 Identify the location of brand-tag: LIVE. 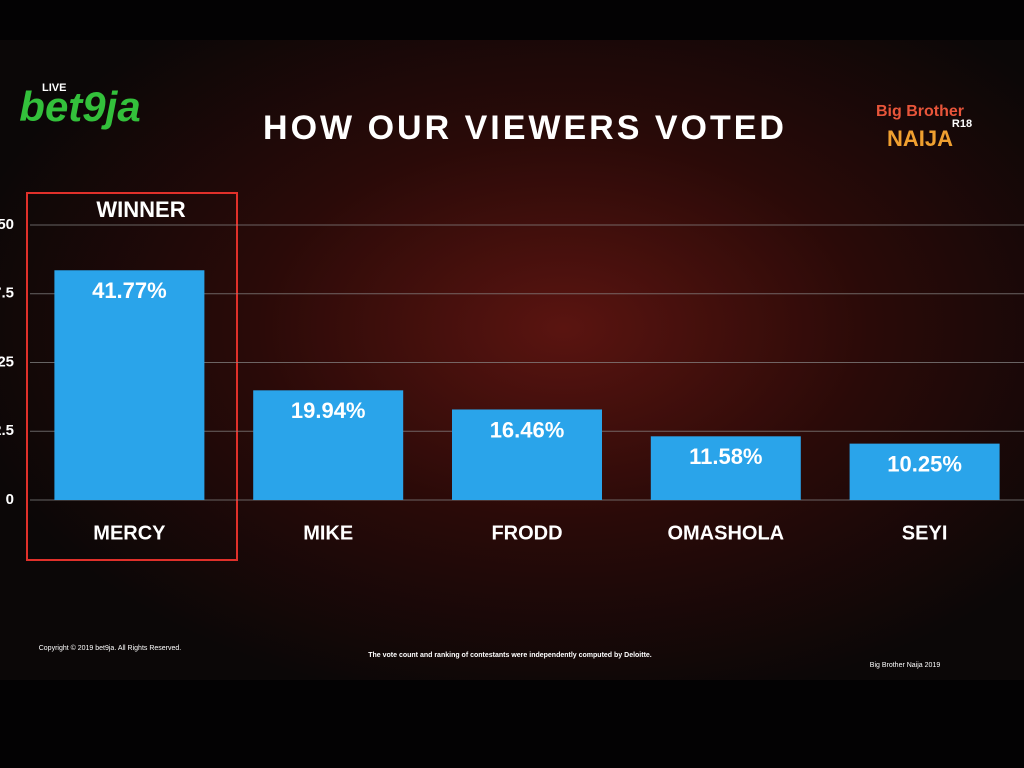
(54, 88).